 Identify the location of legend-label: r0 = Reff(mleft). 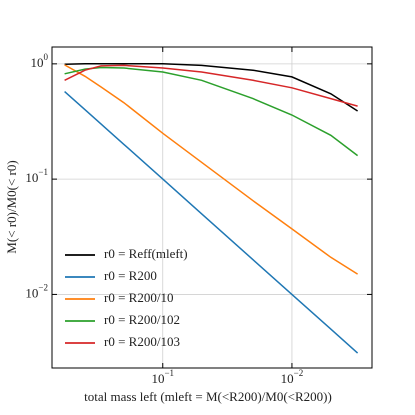
(146, 253).